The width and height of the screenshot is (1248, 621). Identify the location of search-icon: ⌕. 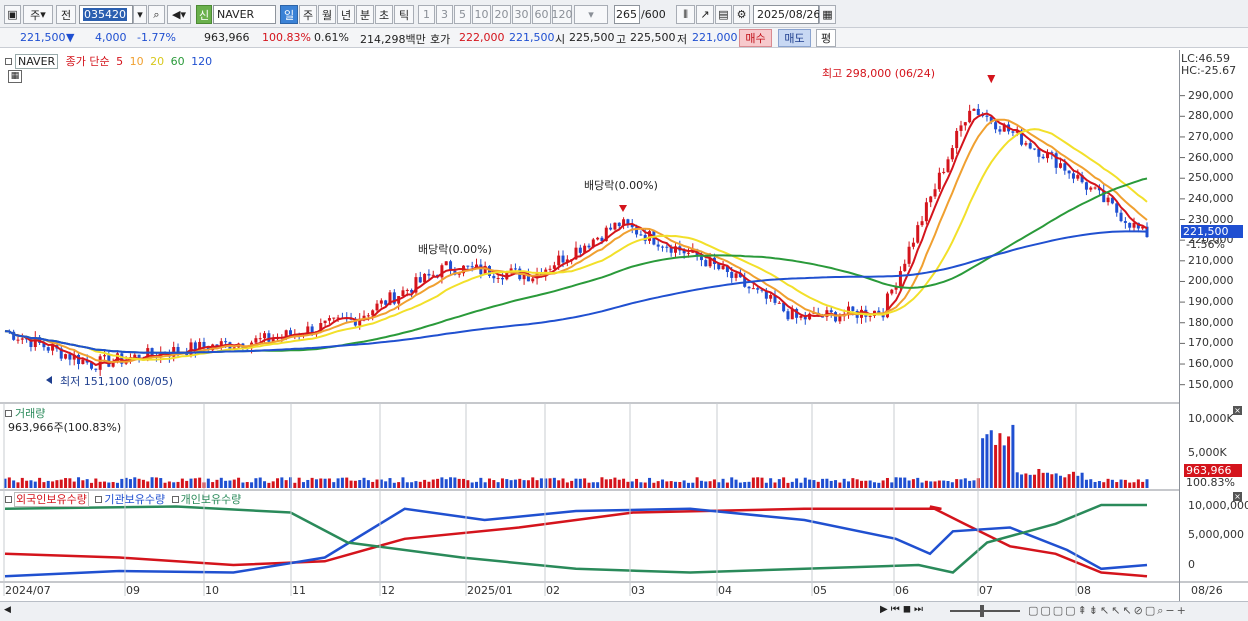
(156, 14).